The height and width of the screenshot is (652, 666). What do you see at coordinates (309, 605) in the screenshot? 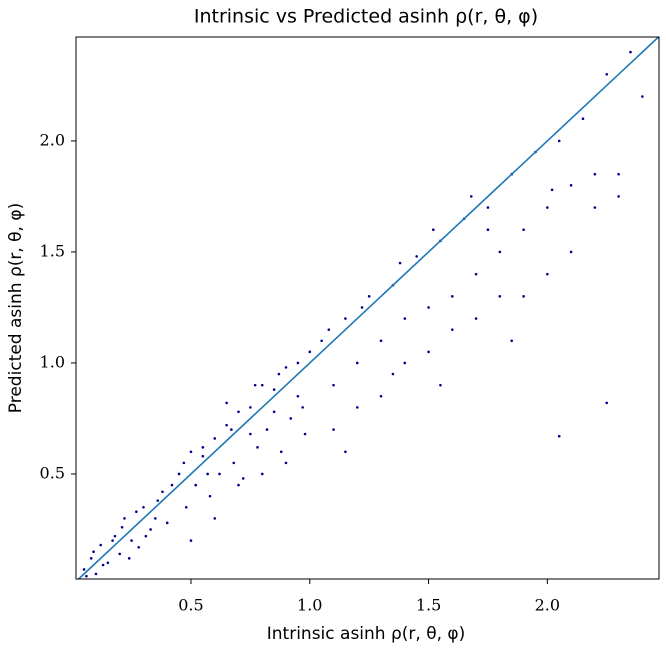
I see `x-tick-label: 1.0` at bounding box center [309, 605].